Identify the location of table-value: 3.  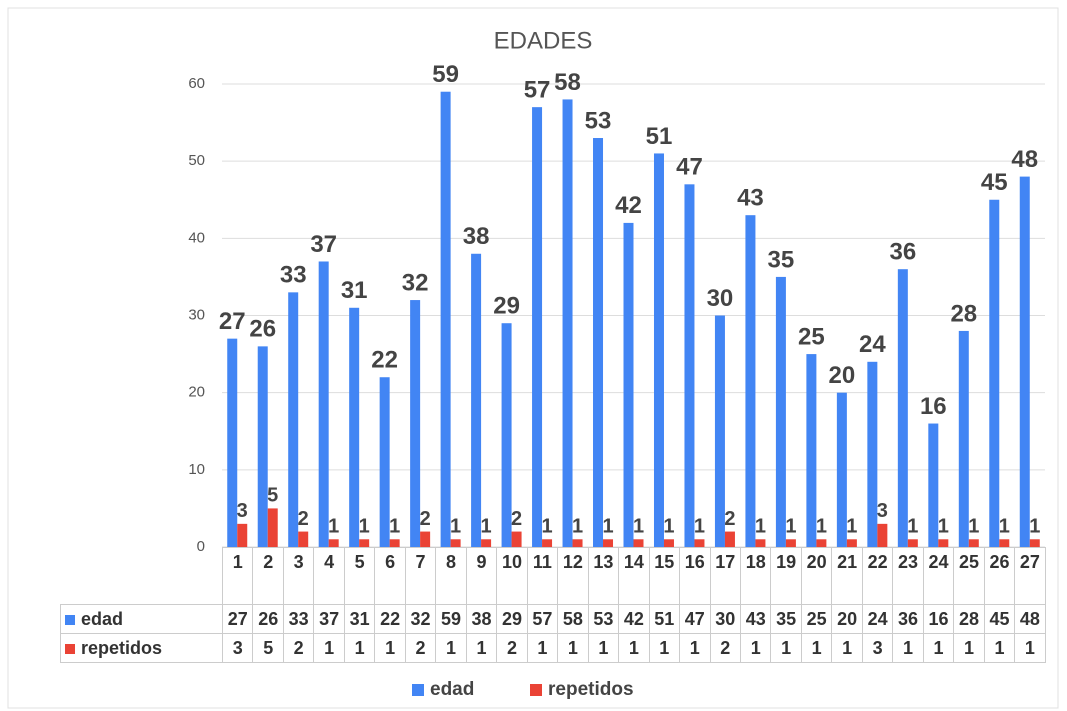
(237, 648).